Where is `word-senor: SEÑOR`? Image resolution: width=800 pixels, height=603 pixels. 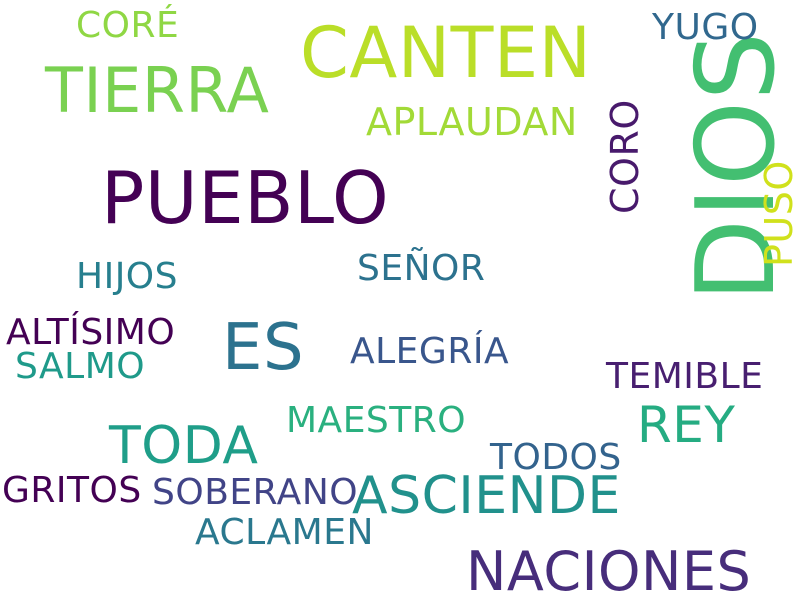
word-senor: SEÑOR is located at coordinates (421, 268).